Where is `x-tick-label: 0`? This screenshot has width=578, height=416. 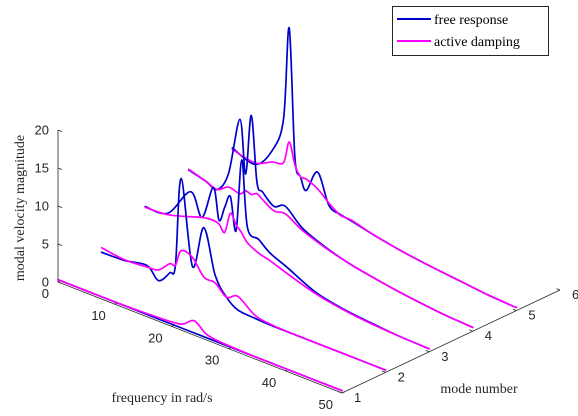 x-tick-label: 0 is located at coordinates (45, 293).